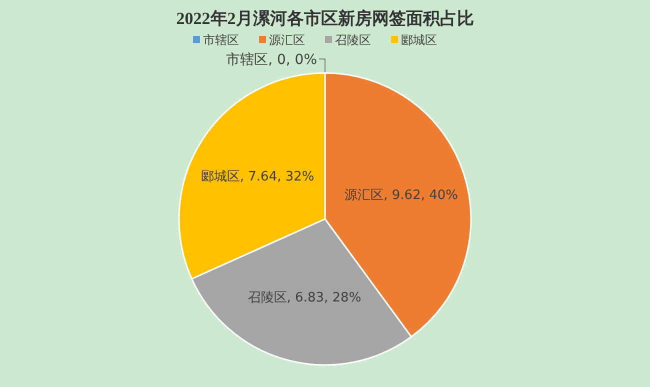 The image size is (650, 387). What do you see at coordinates (257, 176) in the screenshot?
I see `data-label: 郾城区, 7.64, 32%` at bounding box center [257, 176].